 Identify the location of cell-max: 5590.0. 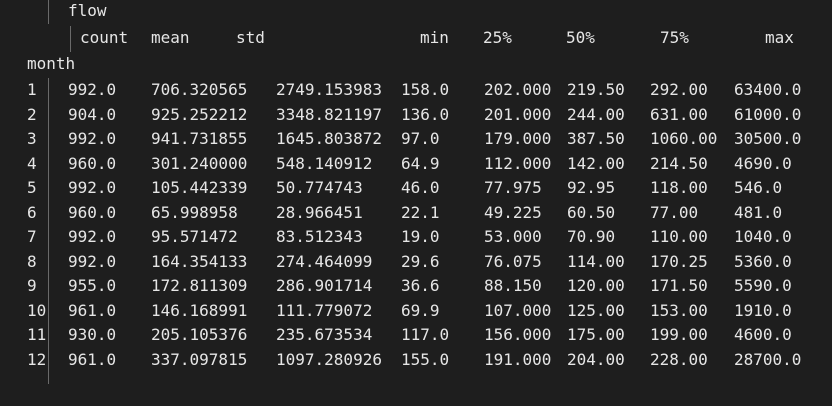
(763, 285).